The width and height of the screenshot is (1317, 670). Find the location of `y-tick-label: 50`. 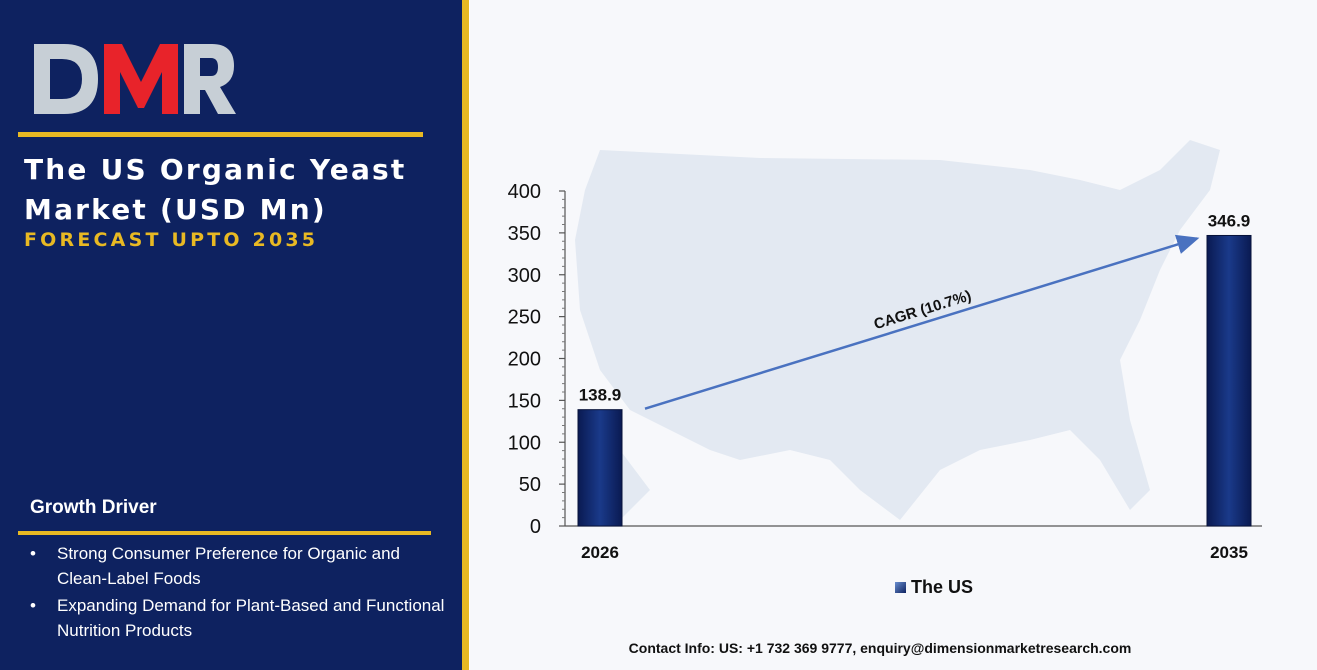

y-tick-label: 50 is located at coordinates (530, 485).